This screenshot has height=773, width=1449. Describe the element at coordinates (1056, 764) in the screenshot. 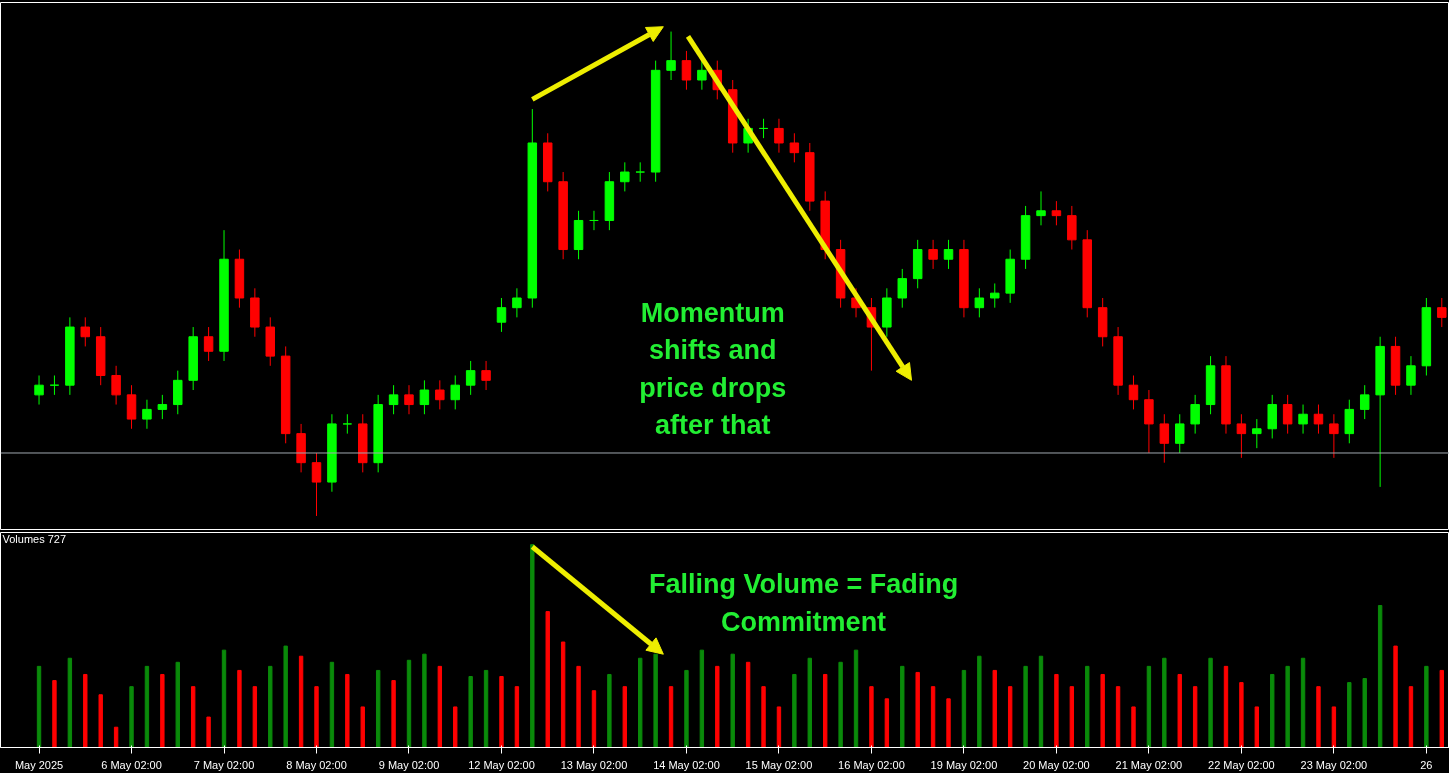

I see `x-tick-label: 20 May 02:00` at that location.